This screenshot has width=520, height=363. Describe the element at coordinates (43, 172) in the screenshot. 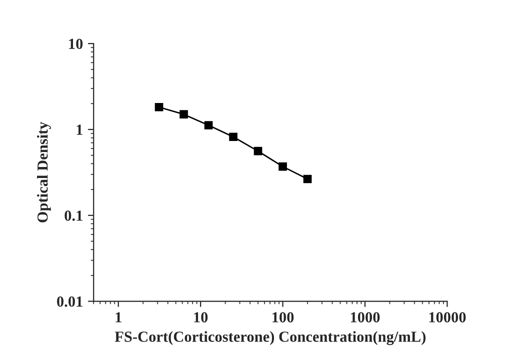

I see `y-axis-title: Optical Density` at that location.